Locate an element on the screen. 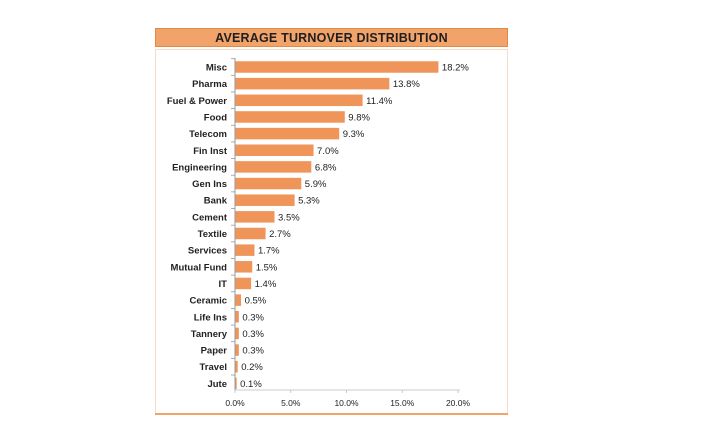 The image size is (725, 423). category-label: IT is located at coordinates (223, 284).